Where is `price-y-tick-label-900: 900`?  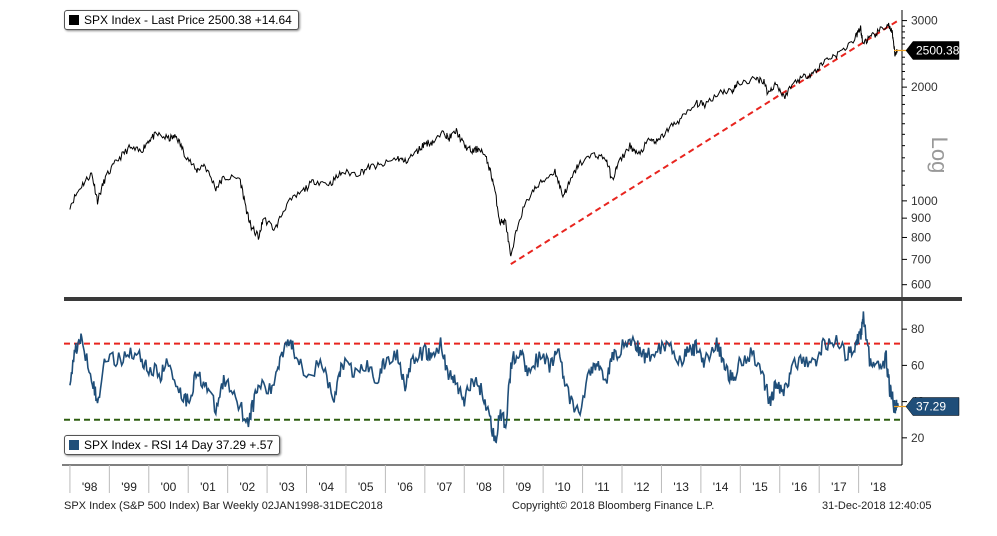 price-y-tick-label-900: 900 is located at coordinates (921, 218).